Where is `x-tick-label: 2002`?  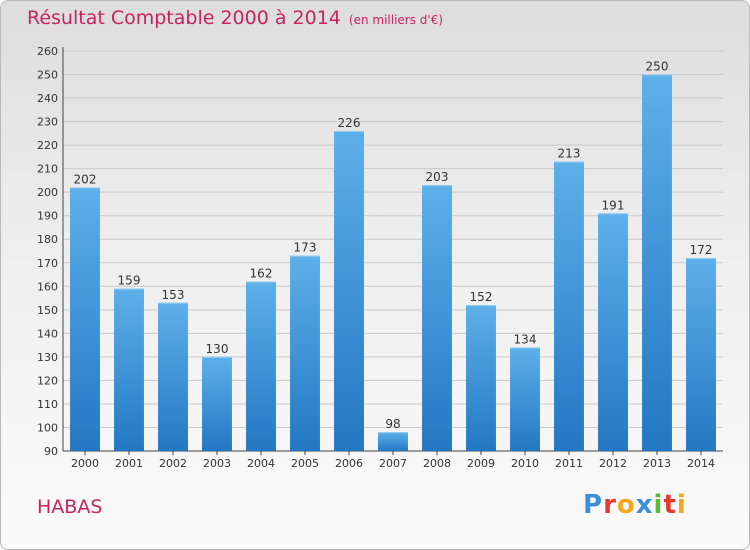 x-tick-label: 2002 is located at coordinates (173, 463).